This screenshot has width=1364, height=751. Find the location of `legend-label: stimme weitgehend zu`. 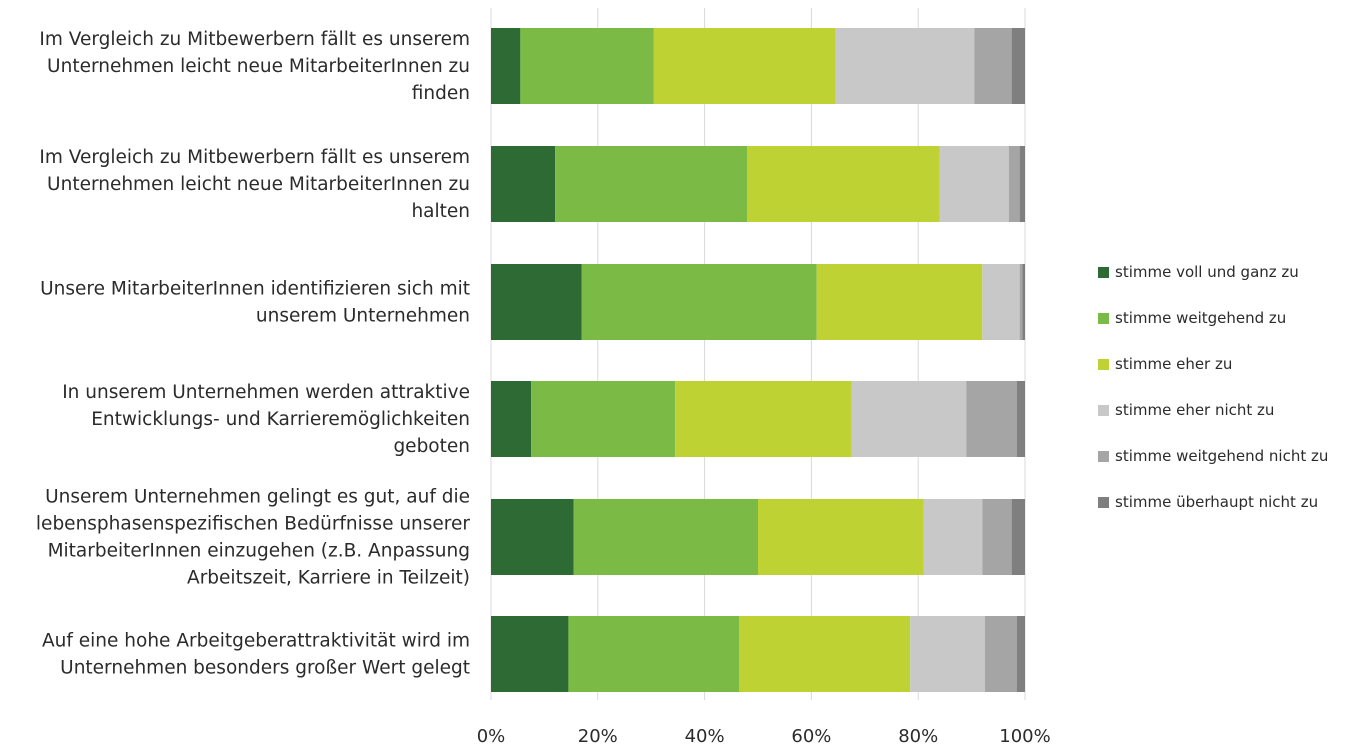

legend-label: stimme weitgehend zu is located at coordinates (1200, 318).